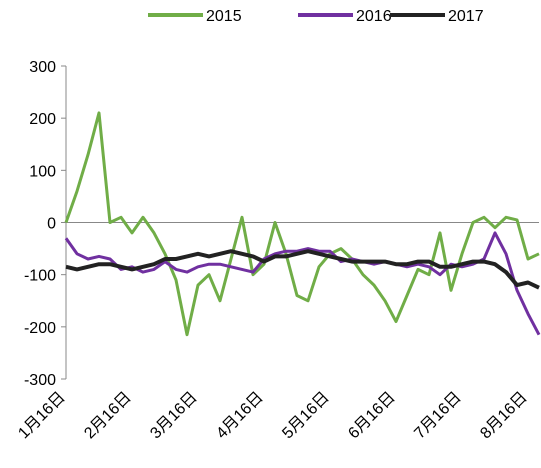  Describe the element at coordinates (42, 171) in the screenshot. I see `y-tick-label: 100` at that location.